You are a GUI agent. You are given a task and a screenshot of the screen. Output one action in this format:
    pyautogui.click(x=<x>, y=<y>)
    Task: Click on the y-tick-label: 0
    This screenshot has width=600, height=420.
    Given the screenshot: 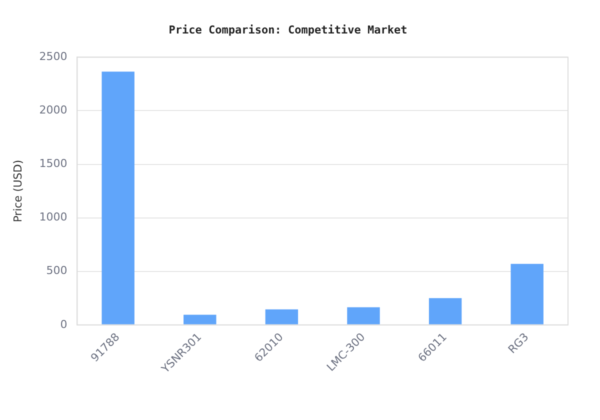 What is the action you would take?
    pyautogui.click(x=64, y=324)
    